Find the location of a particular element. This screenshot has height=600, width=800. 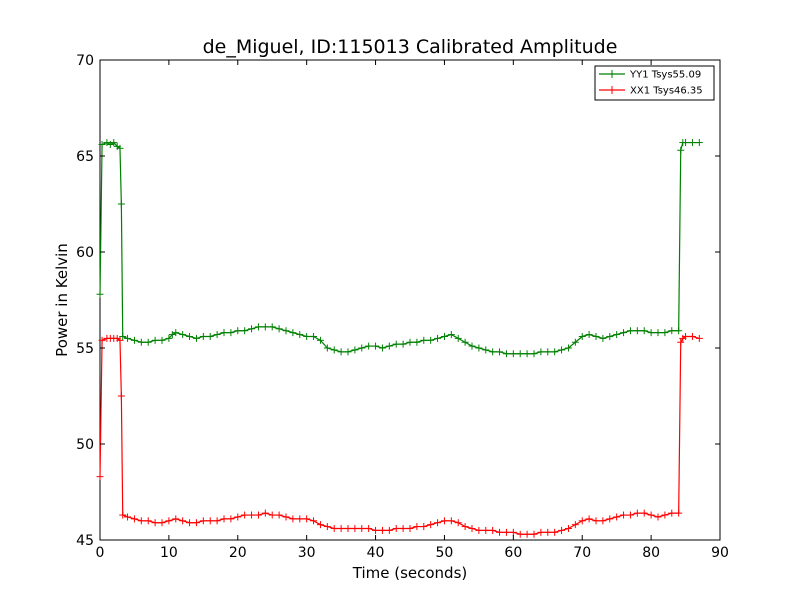

y-axis-title: Power in Kelvin is located at coordinates (62, 300).